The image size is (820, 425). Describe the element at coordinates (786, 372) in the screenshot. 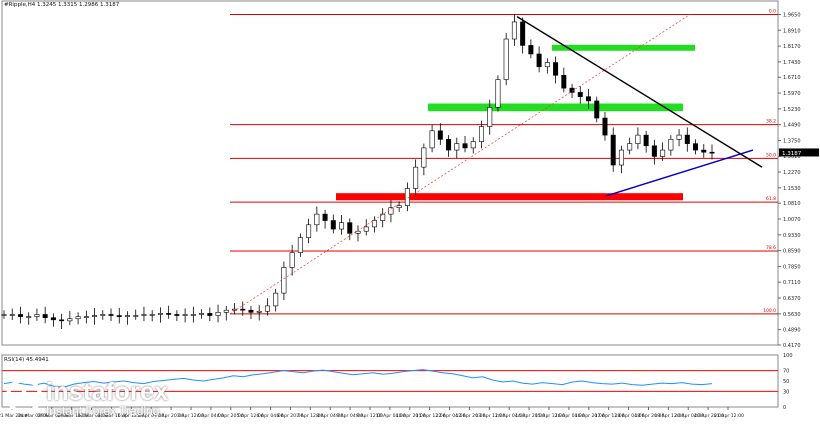

I see `rsi-tick-label: 70` at that location.